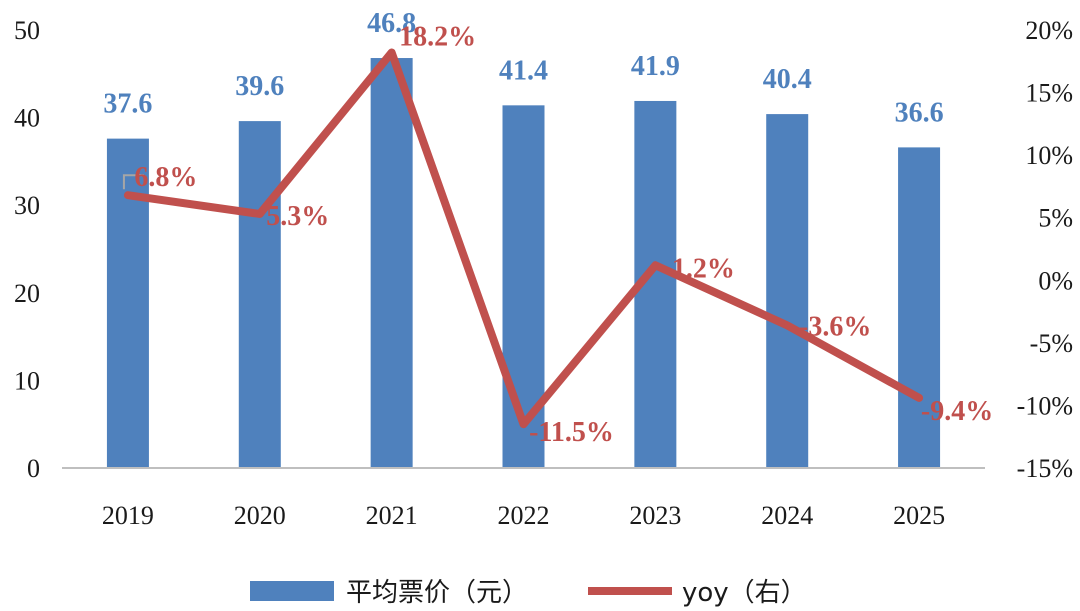  Describe the element at coordinates (27, 380) in the screenshot. I see `y-left-tick-10: 10` at that location.